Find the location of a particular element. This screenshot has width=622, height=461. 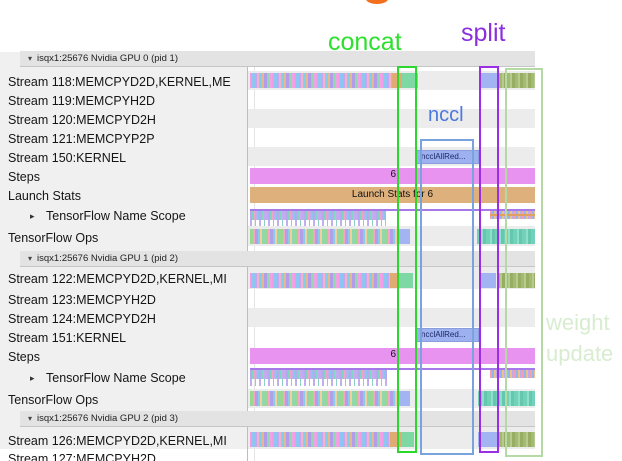

row-label-stream-119: Stream 119:MEMCPYH2D is located at coordinates (82, 101).